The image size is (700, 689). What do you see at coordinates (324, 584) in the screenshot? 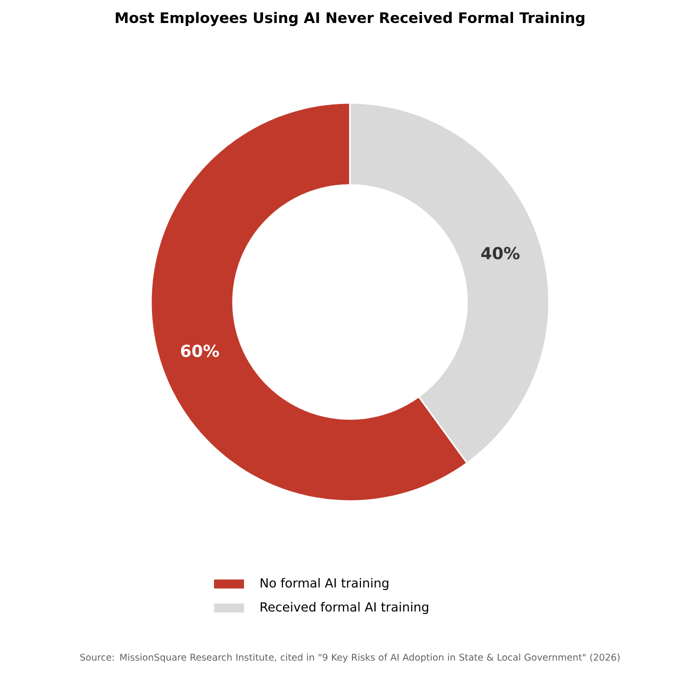
I see `legend-label: No formal AI training` at bounding box center [324, 584].